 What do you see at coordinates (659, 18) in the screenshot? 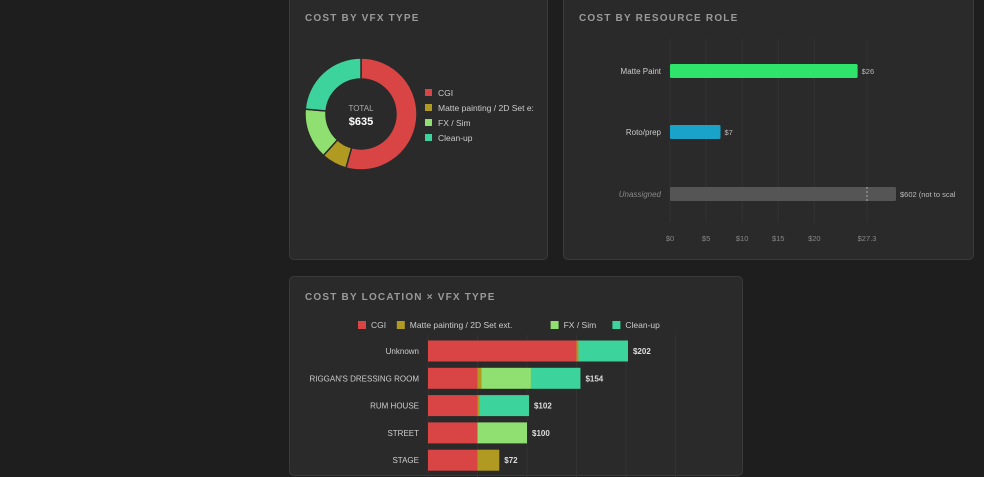
I see `panel-title: COST BY RESOURCE ROLE` at bounding box center [659, 18].